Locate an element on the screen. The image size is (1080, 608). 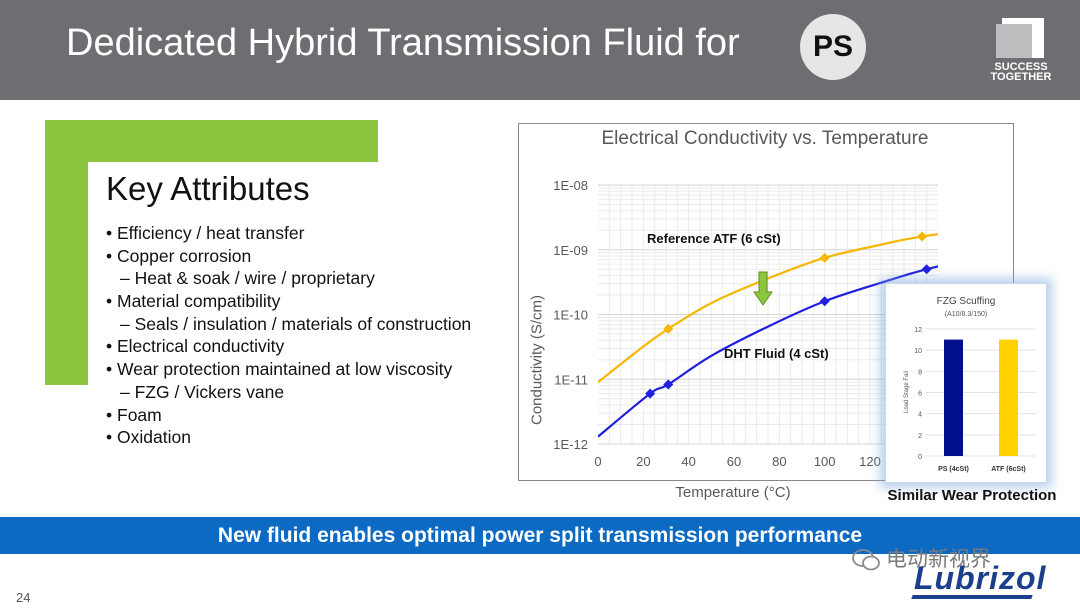
attribute-item: FZG / Vickers vane is located at coordinates (288, 392).